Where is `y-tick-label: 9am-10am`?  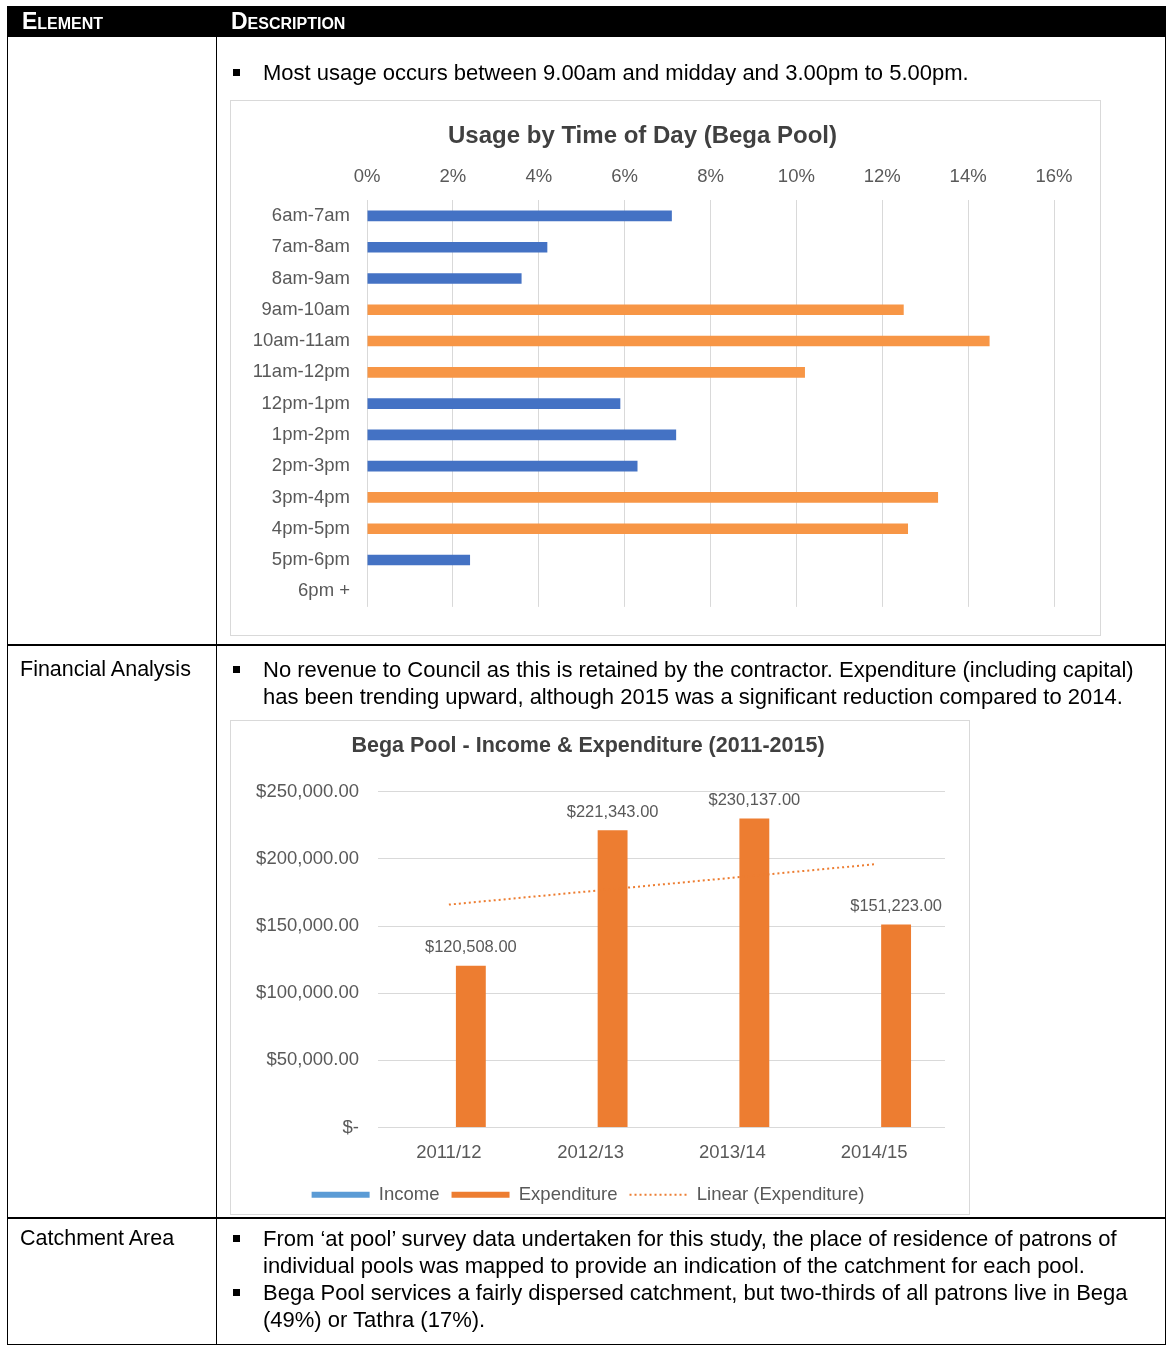 y-tick-label: 9am-10am is located at coordinates (305, 308).